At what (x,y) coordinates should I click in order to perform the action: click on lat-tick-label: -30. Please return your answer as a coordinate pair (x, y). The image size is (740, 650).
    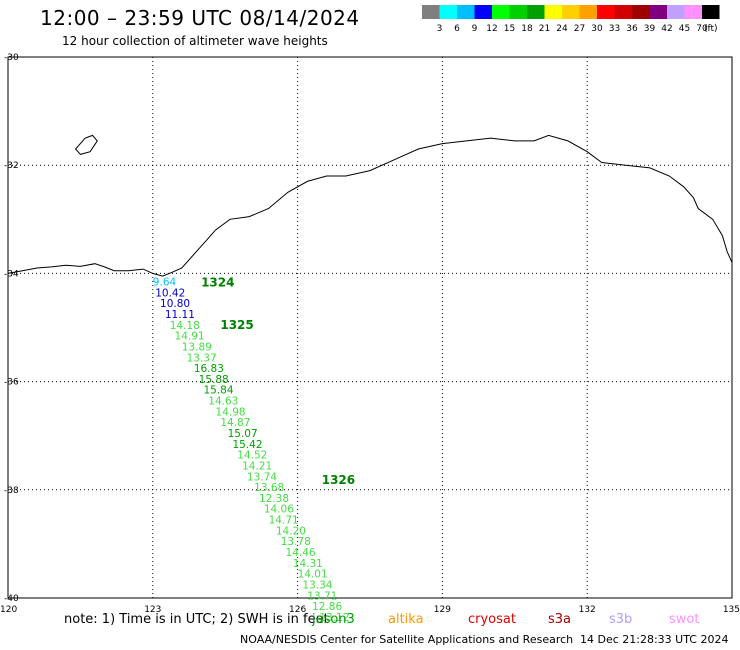
    Looking at the image, I should click on (11, 58).